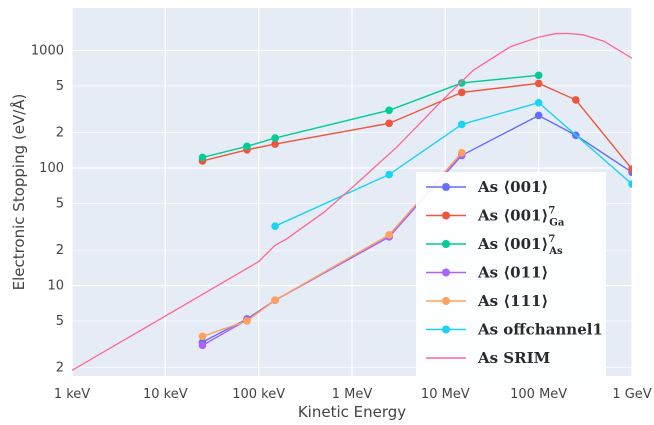 This screenshot has height=425, width=654. What do you see at coordinates (47, 51) in the screenshot?
I see `y-tick-label: 1000` at bounding box center [47, 51].